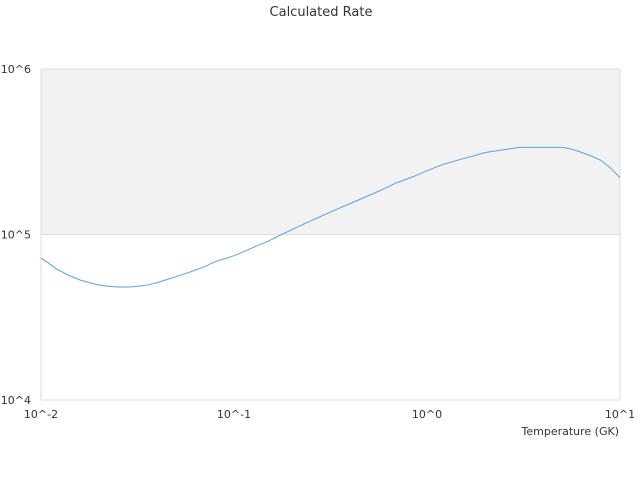  What do you see at coordinates (427, 414) in the screenshot?
I see `x-tick-label: 10^0` at bounding box center [427, 414].